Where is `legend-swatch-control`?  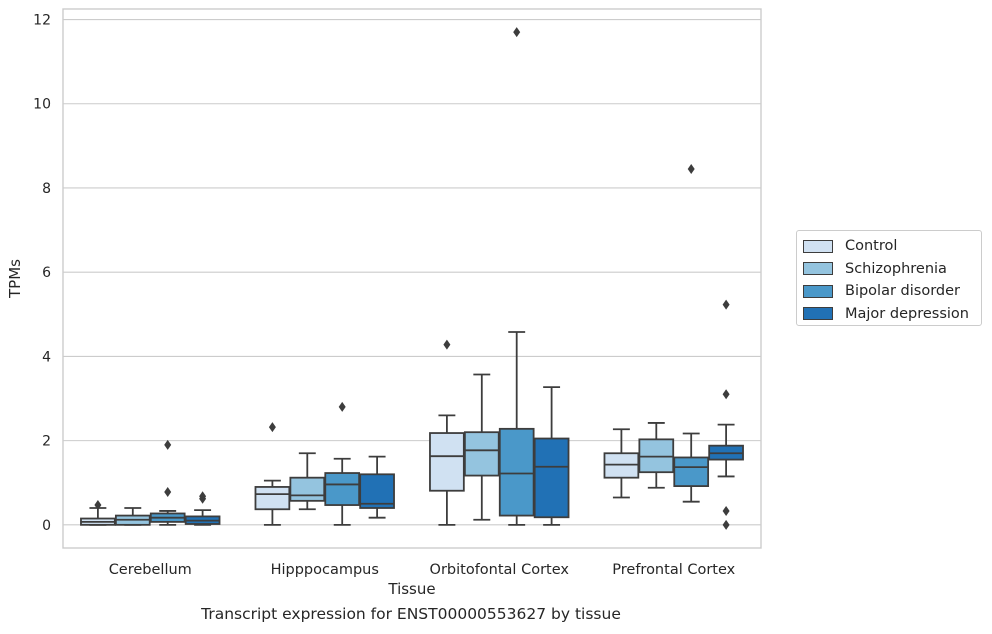 legend-swatch-control is located at coordinates (818, 246).